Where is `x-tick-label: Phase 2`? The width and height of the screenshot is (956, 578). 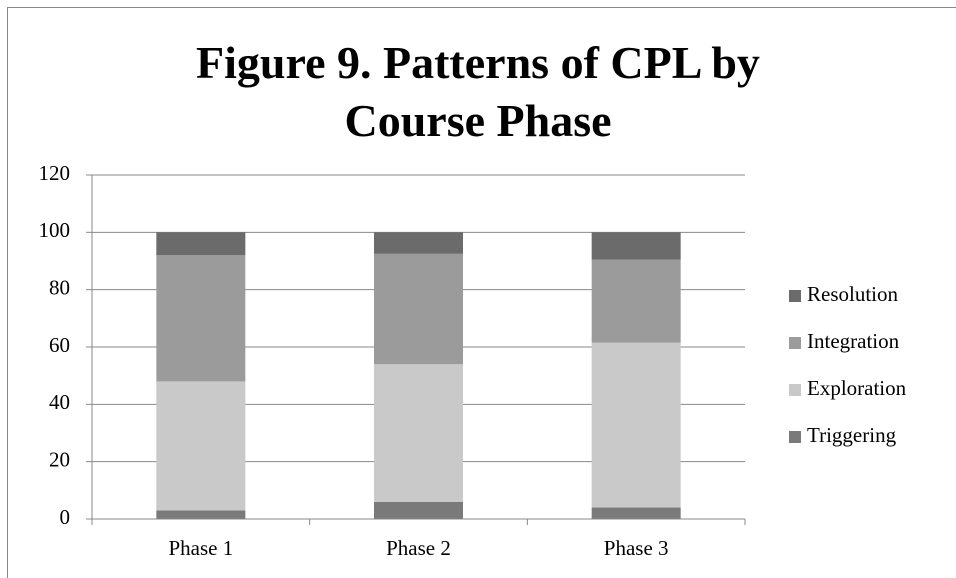 x-tick-label: Phase 2 is located at coordinates (418, 548).